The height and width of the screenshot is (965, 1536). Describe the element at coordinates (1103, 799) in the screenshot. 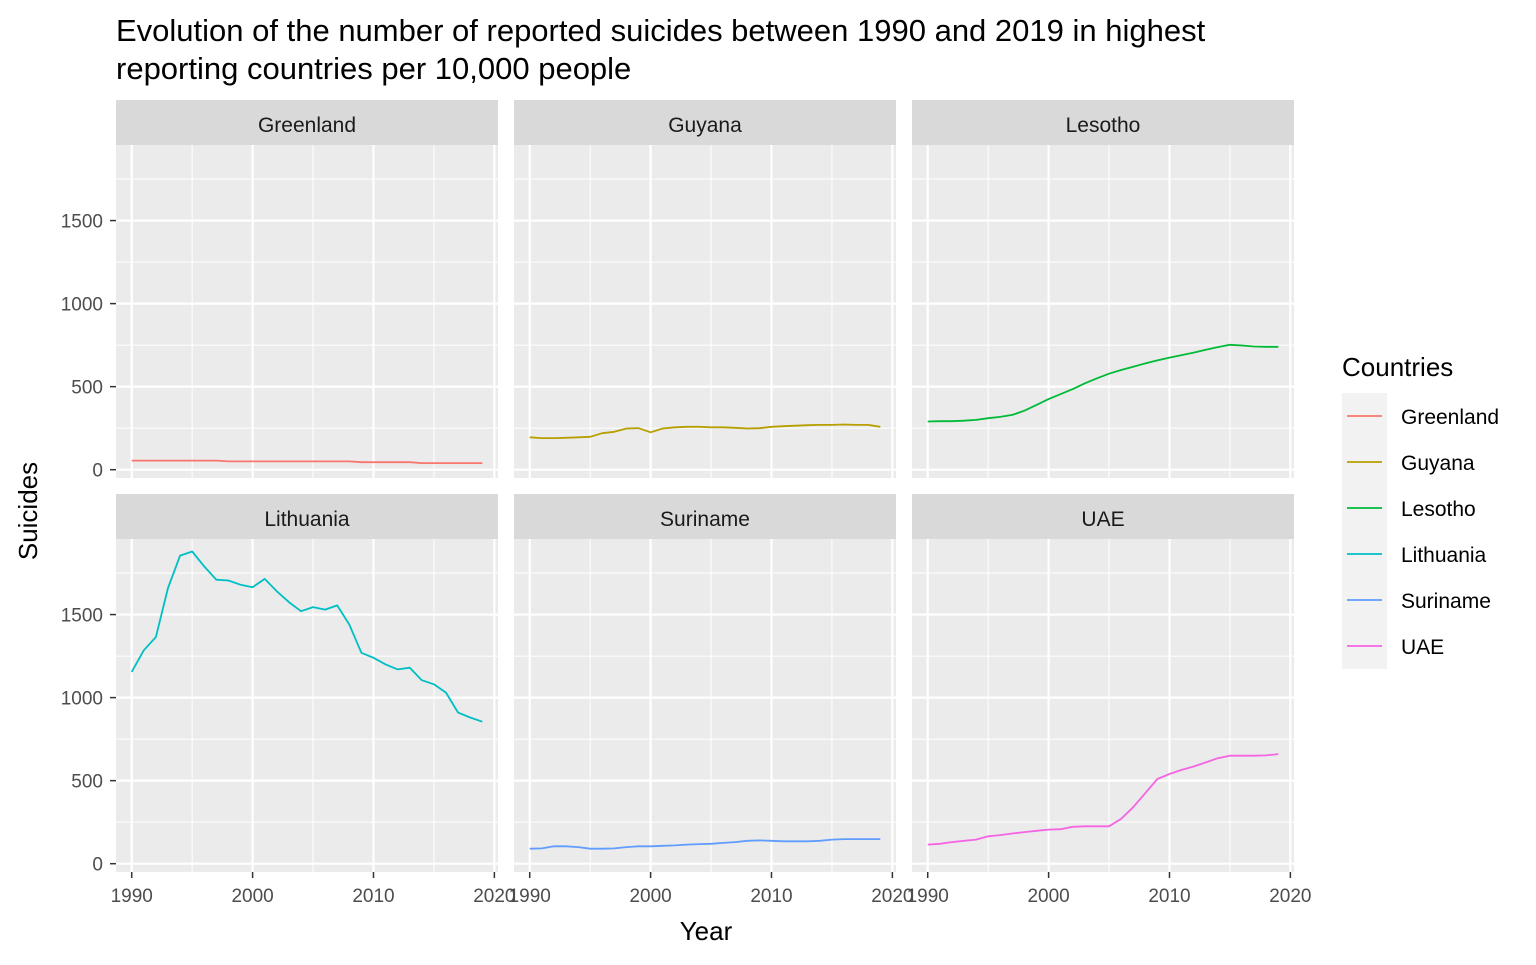

I see `series-line-uae` at that location.